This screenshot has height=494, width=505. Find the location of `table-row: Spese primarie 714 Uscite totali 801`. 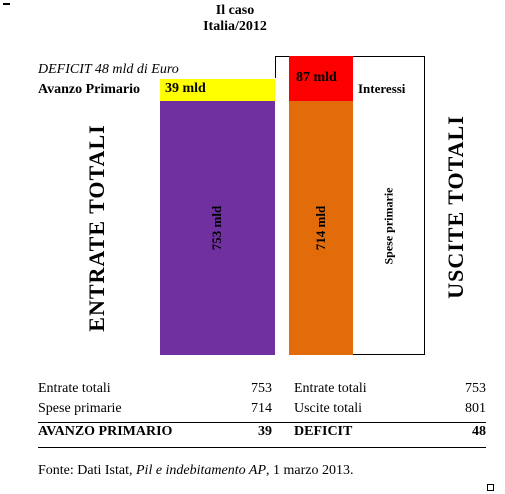

table-row: Spese primarie 714 Uscite totali 801 is located at coordinates (262, 411).